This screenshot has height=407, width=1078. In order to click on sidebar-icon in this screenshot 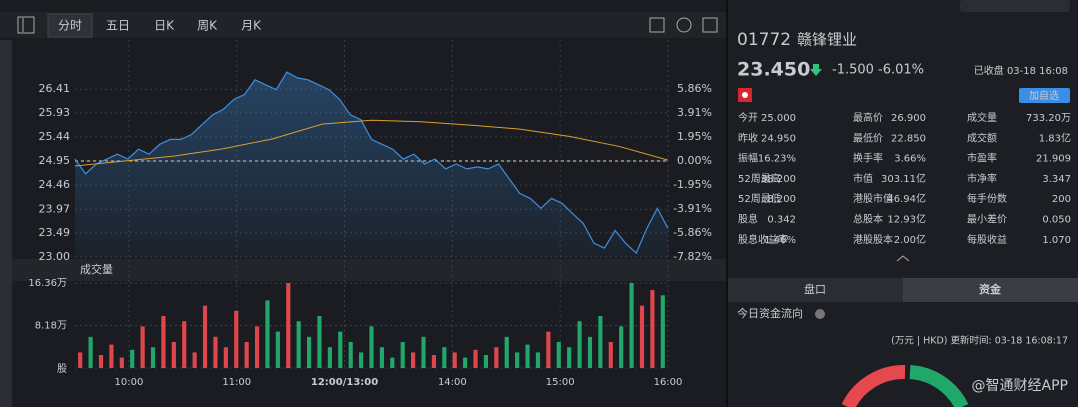, I will do `click(26, 25)`.